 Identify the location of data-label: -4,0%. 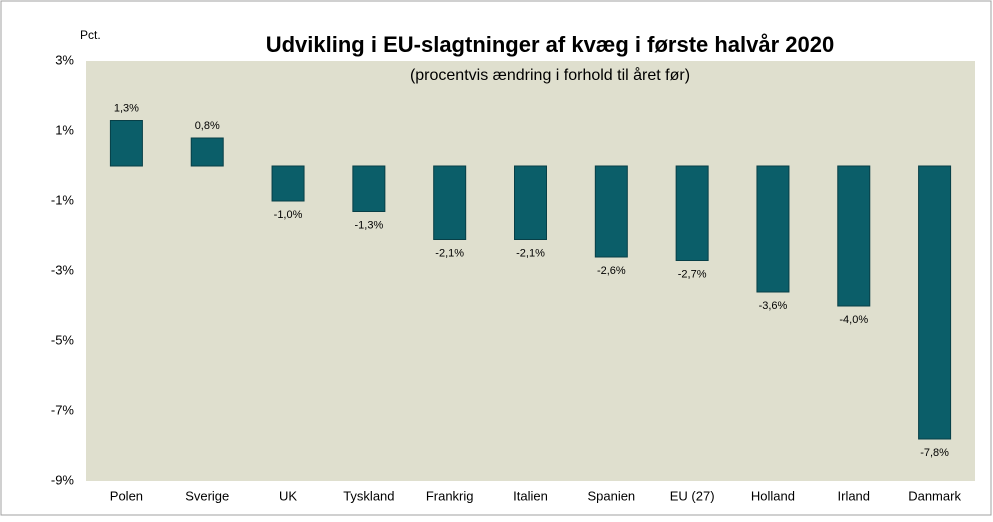
(853, 320).